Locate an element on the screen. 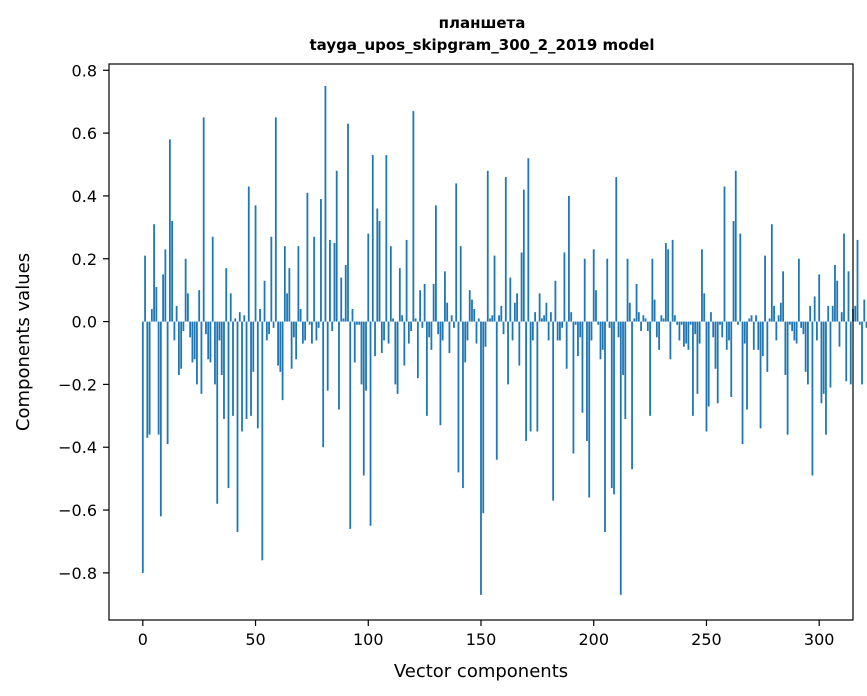  x-tick-label: 300 is located at coordinates (819, 639).